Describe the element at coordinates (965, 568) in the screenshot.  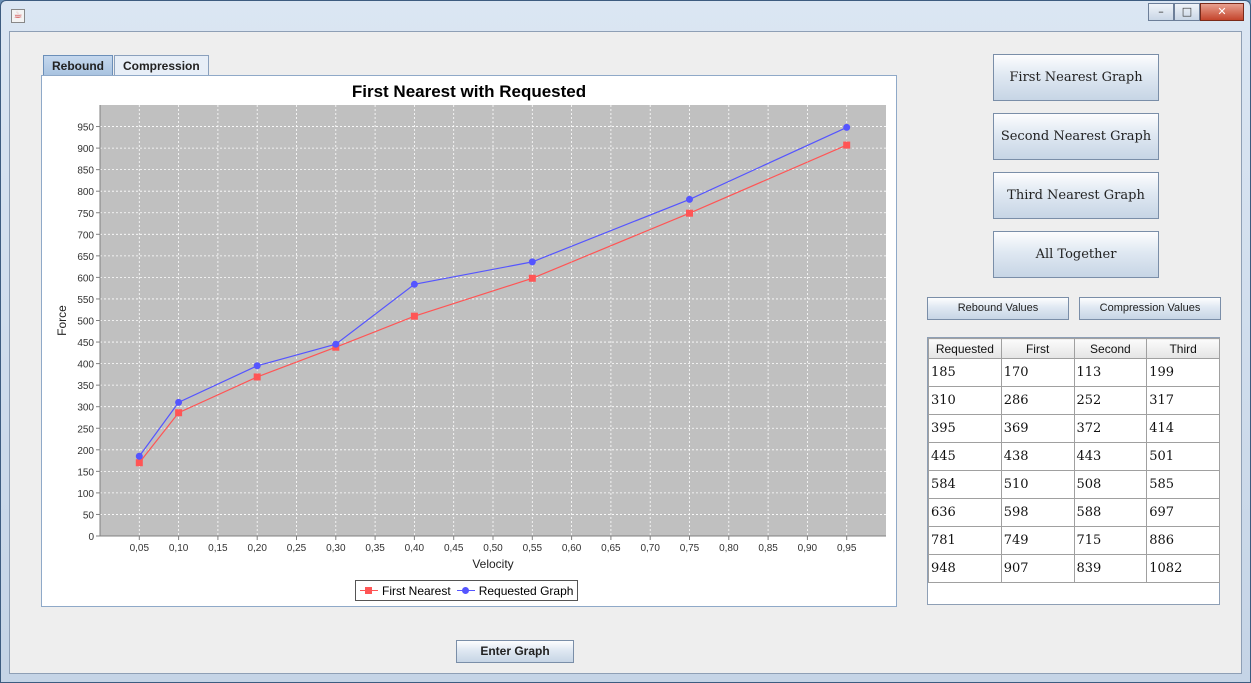
I see `table-cell: 948` at that location.